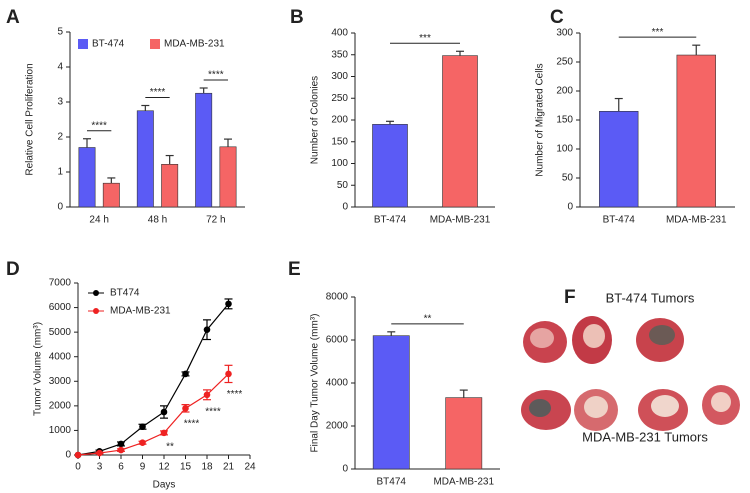 The image size is (750, 493). I want to click on panel-label: C, so click(557, 17).